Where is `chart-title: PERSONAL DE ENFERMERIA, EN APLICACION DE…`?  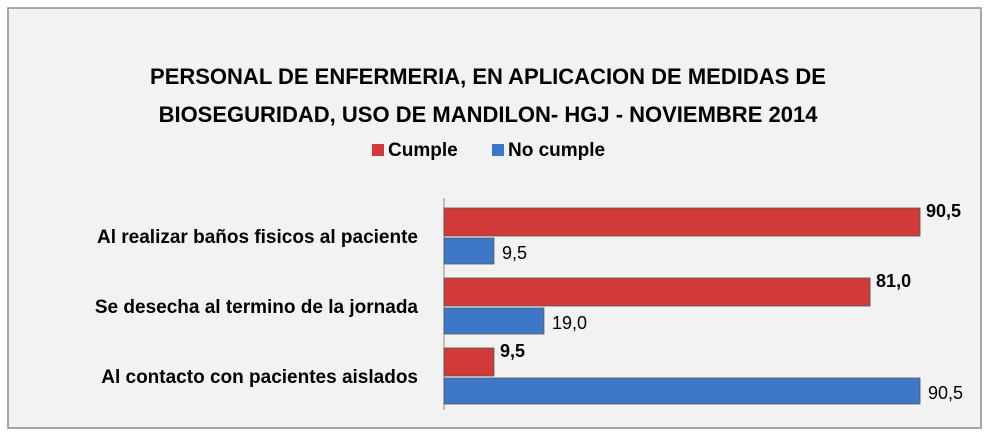 chart-title: PERSONAL DE ENFERMERIA, EN APLICACION DE… is located at coordinates (488, 76).